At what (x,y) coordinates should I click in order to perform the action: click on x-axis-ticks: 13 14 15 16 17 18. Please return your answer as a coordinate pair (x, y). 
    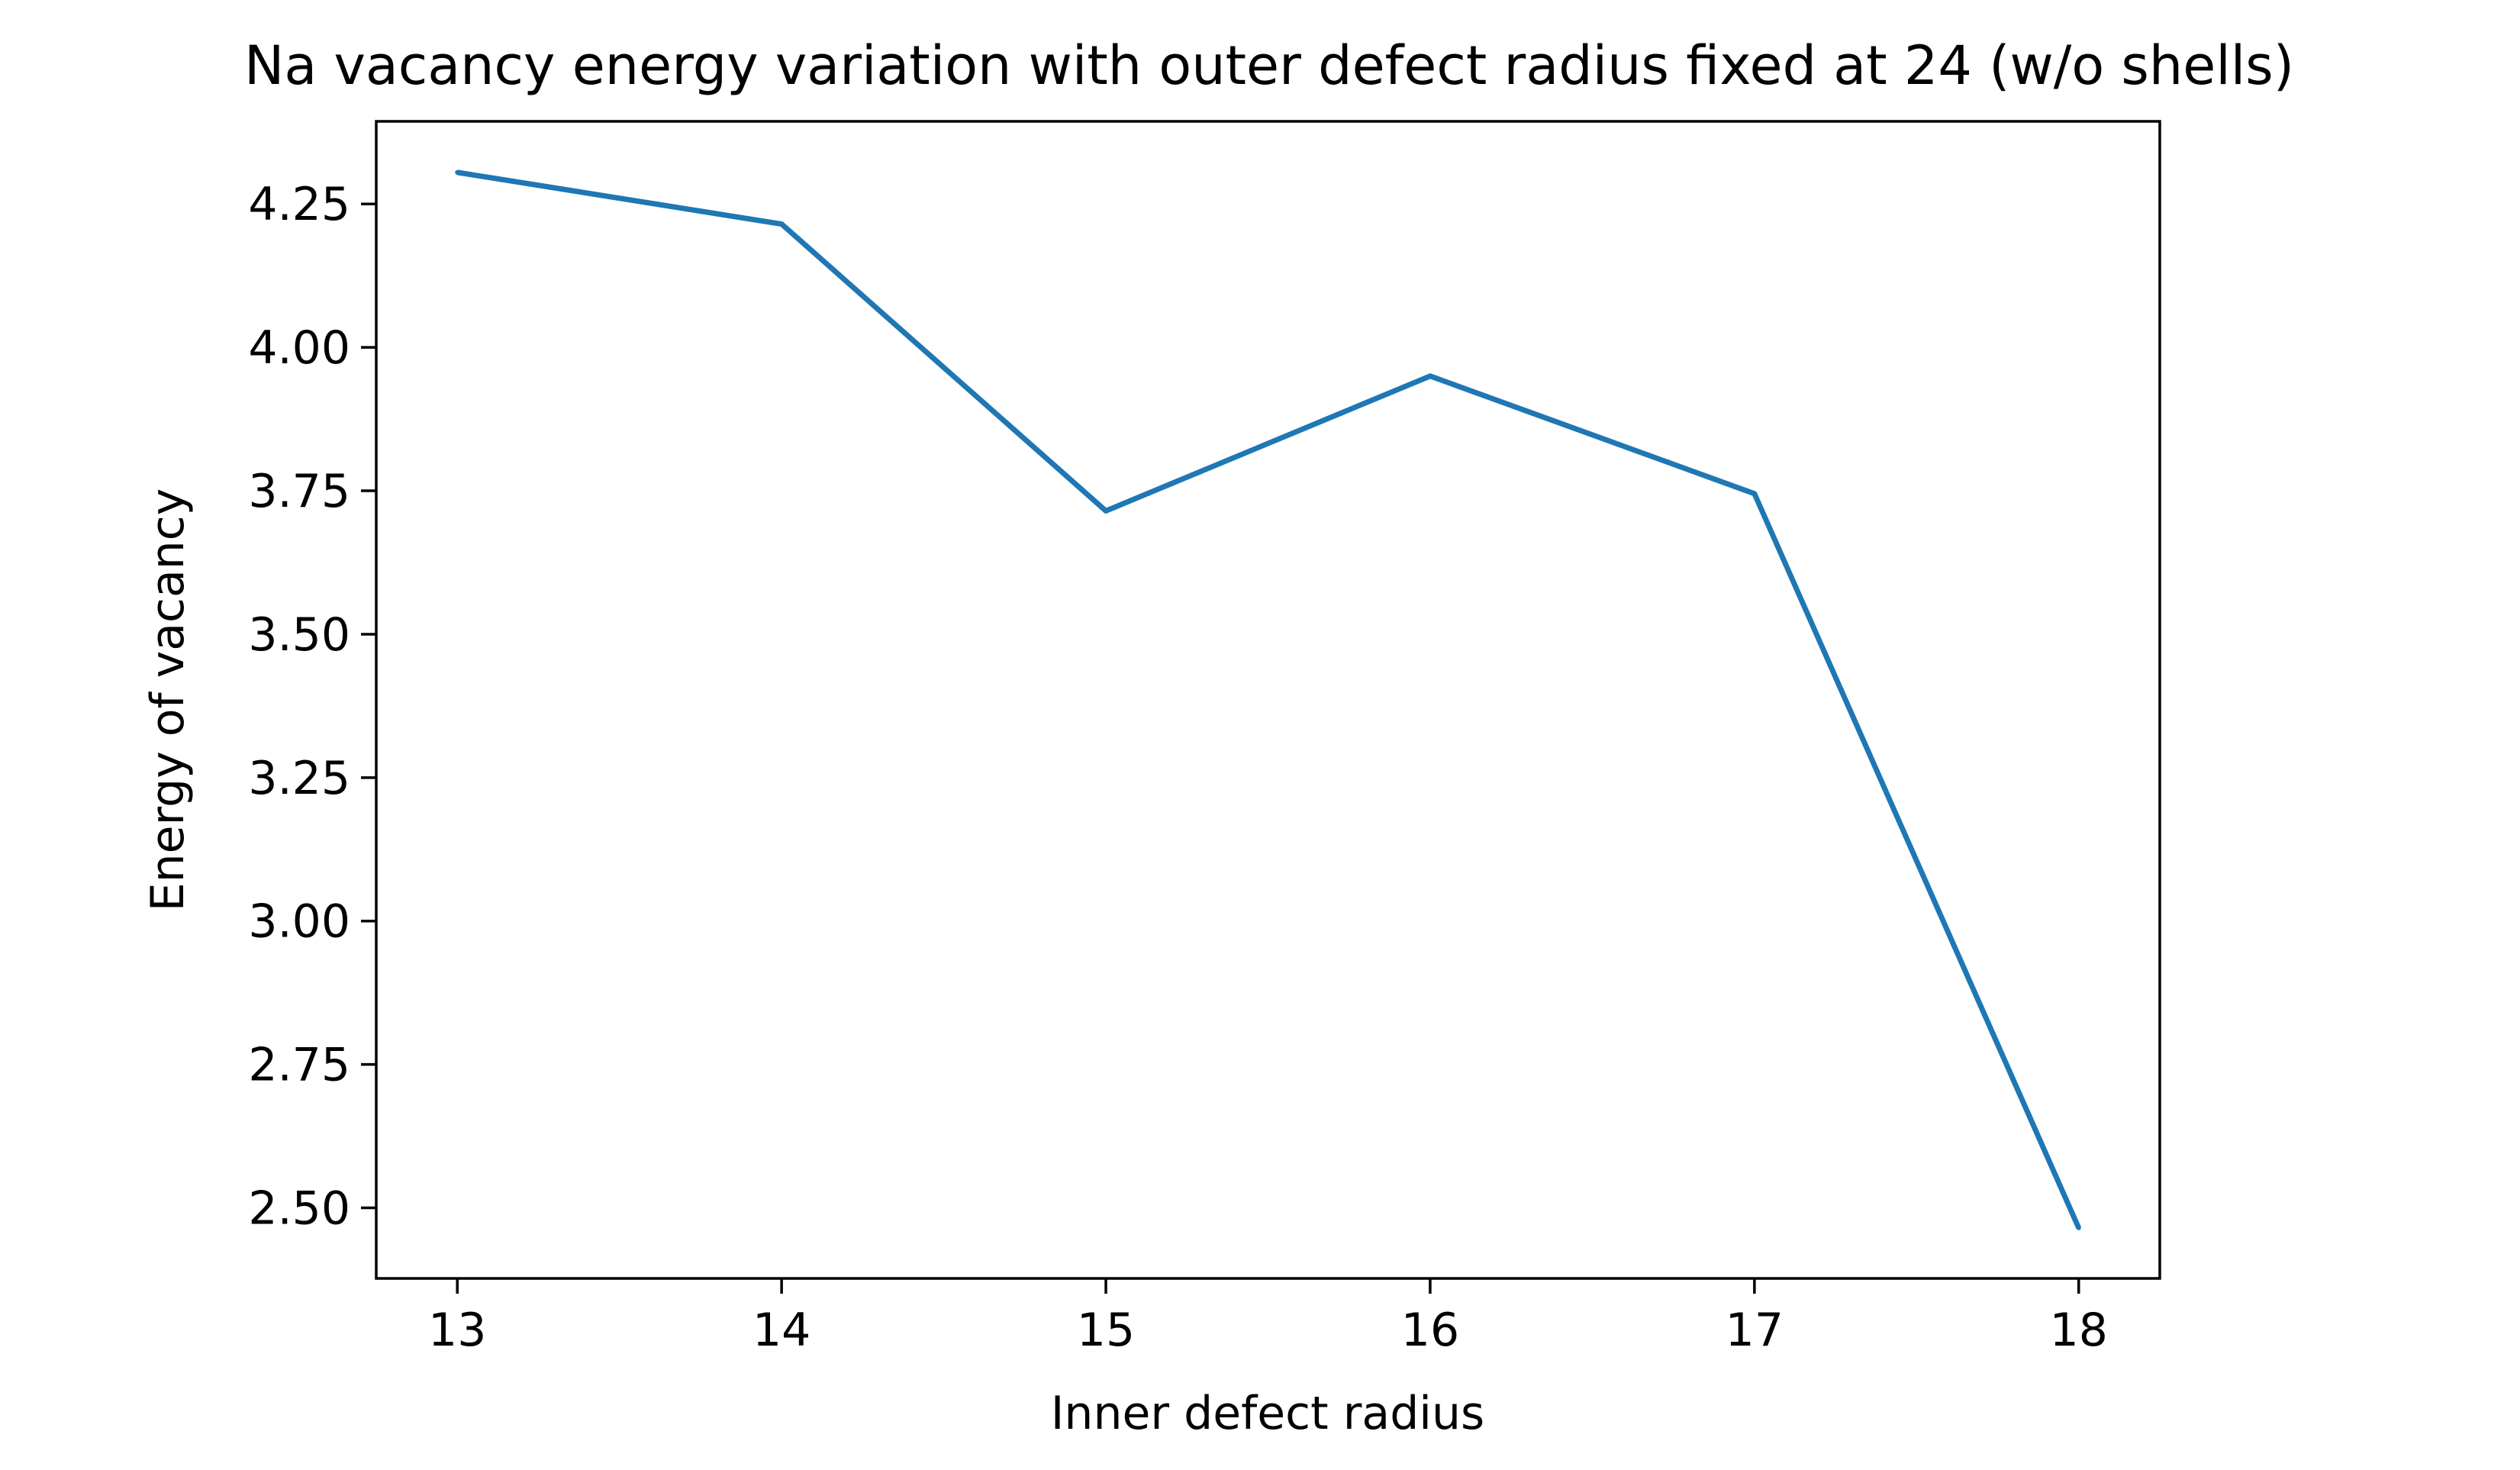
    Looking at the image, I should click on (1268, 1317).